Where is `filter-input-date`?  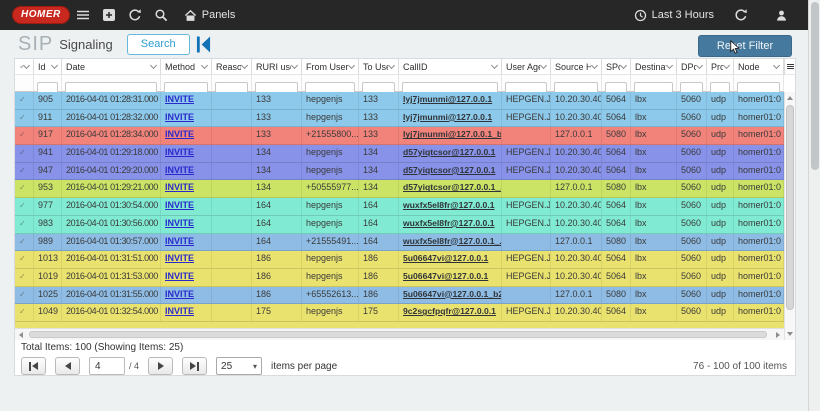
filter-input-date is located at coordinates (111, 87).